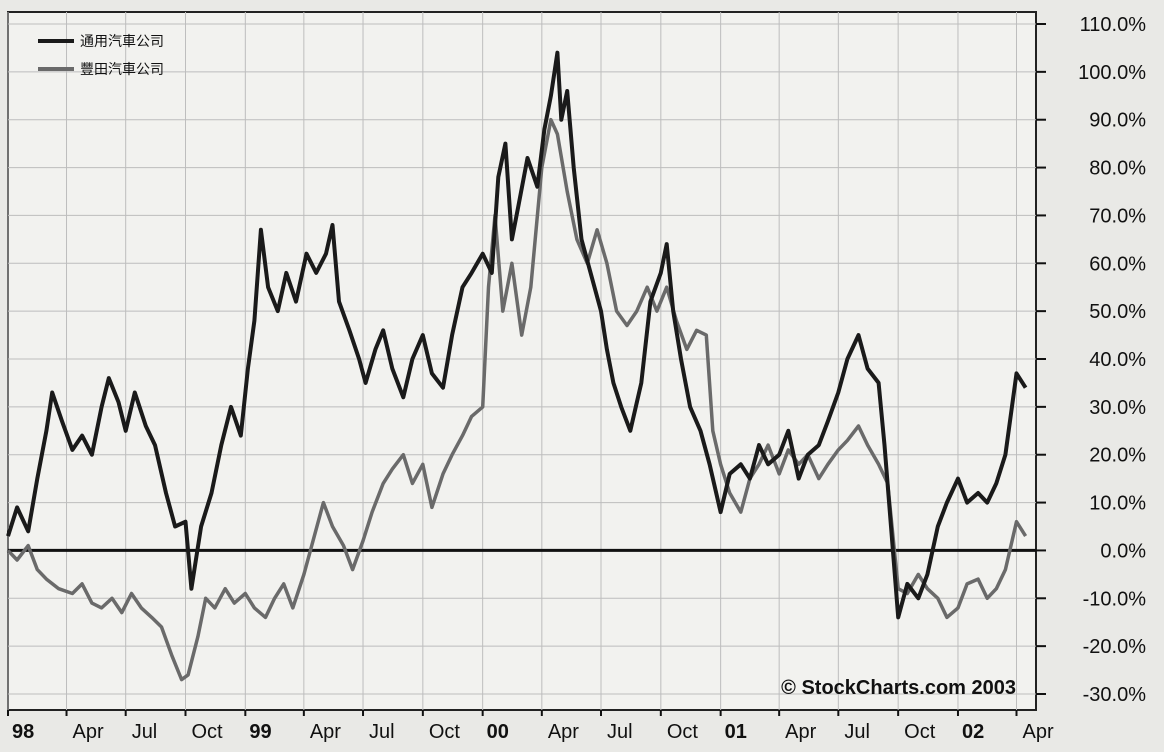 This screenshot has height=752, width=1164. Describe the element at coordinates (1117, 264) in the screenshot. I see `y-tick-label: 60.0%` at that location.